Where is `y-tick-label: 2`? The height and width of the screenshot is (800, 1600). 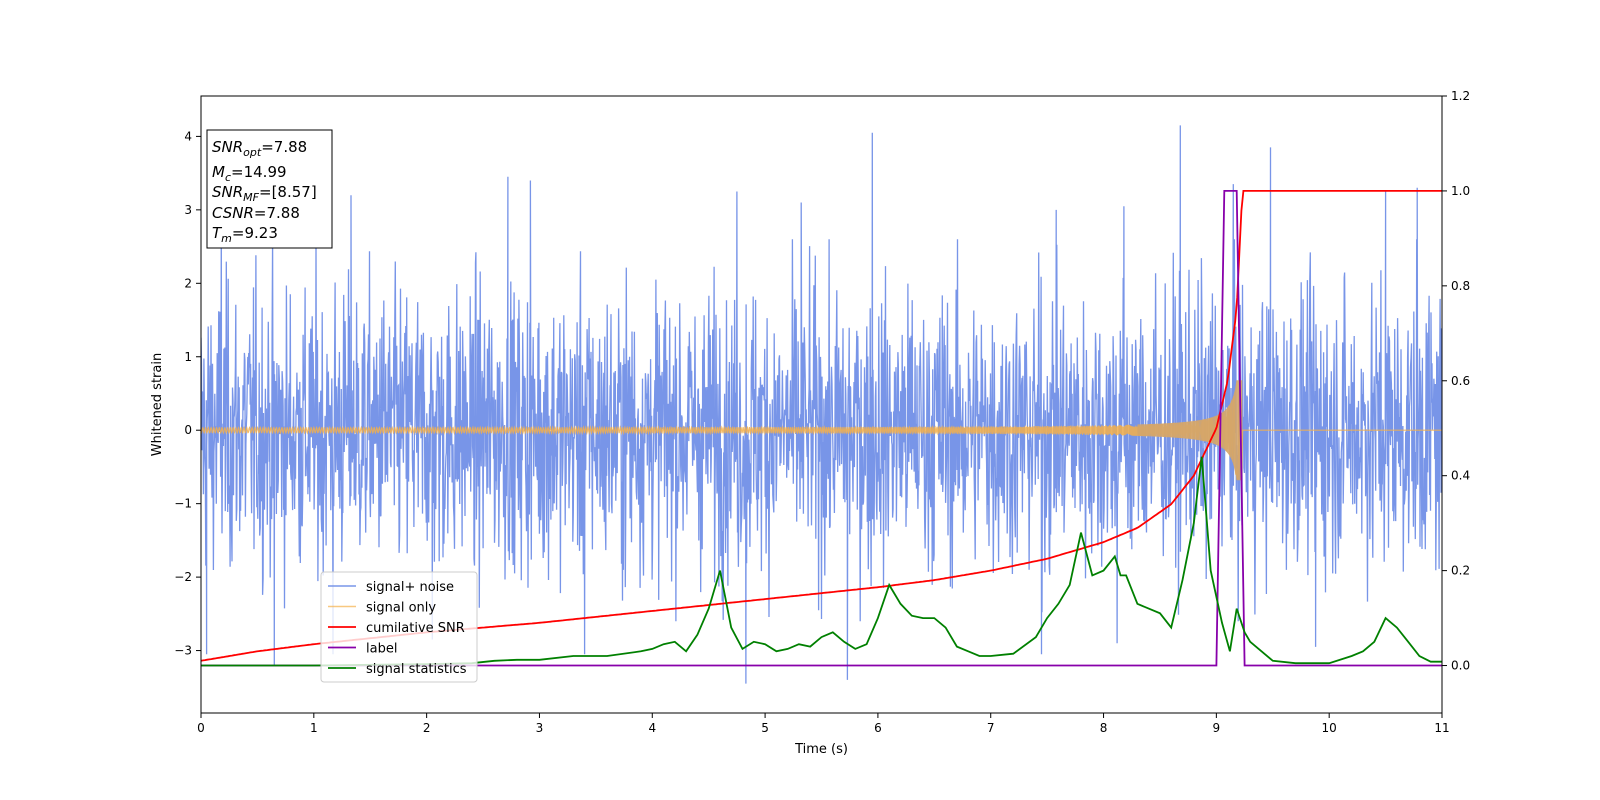
y-tick-label: 2 is located at coordinates (188, 283).